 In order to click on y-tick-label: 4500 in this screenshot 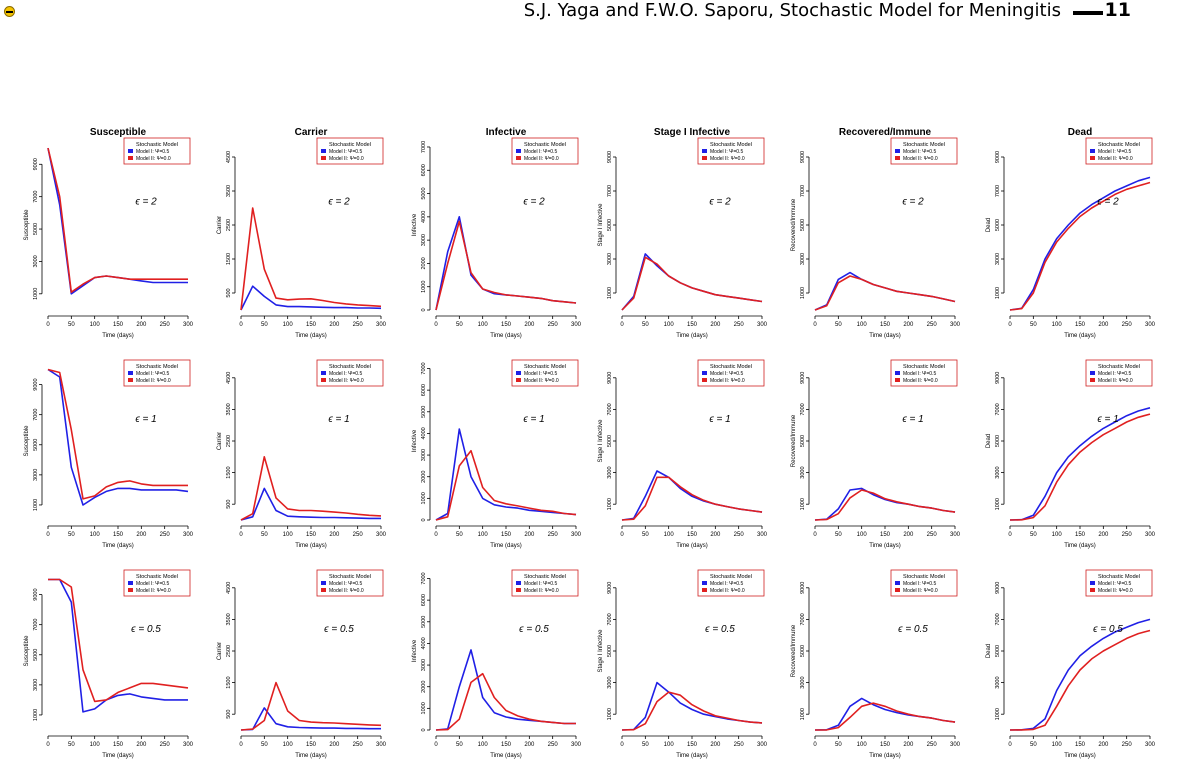, I will do `click(229, 378)`.